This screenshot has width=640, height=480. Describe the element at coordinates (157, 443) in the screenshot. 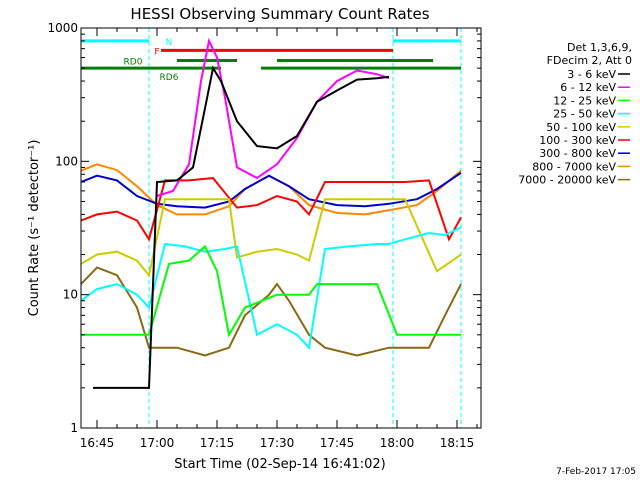

I see `x-tick-label: 17:00` at that location.